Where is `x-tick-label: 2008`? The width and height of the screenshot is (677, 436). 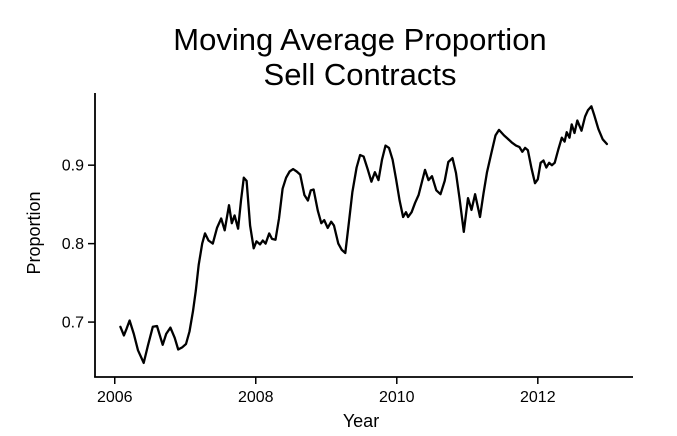
x-tick-label: 2008 is located at coordinates (256, 397).